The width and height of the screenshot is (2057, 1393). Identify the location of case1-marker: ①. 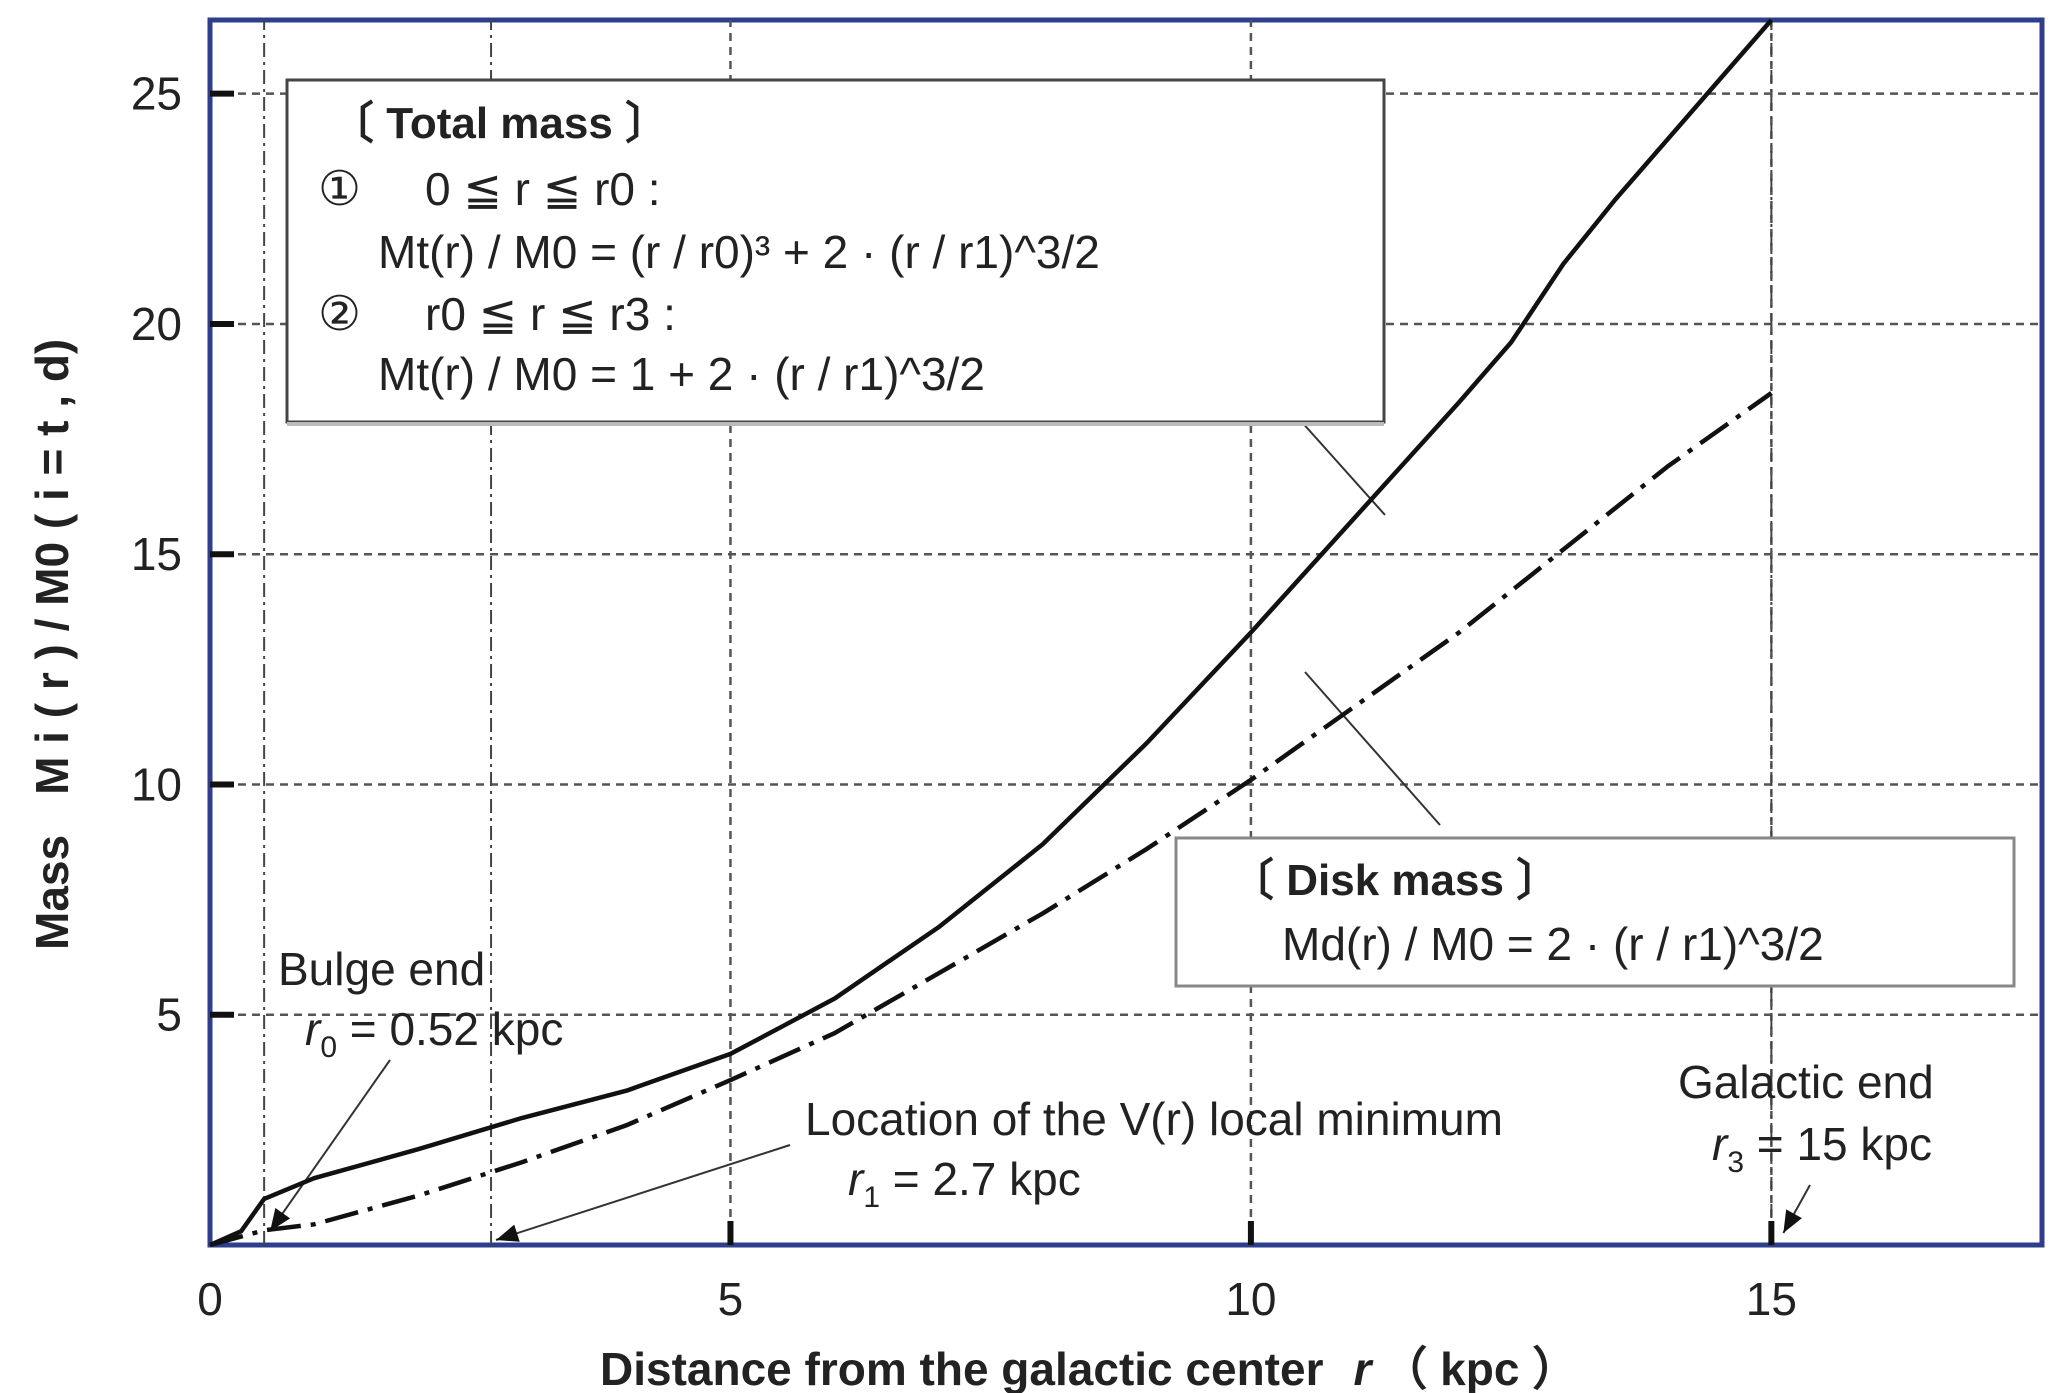
(339, 189).